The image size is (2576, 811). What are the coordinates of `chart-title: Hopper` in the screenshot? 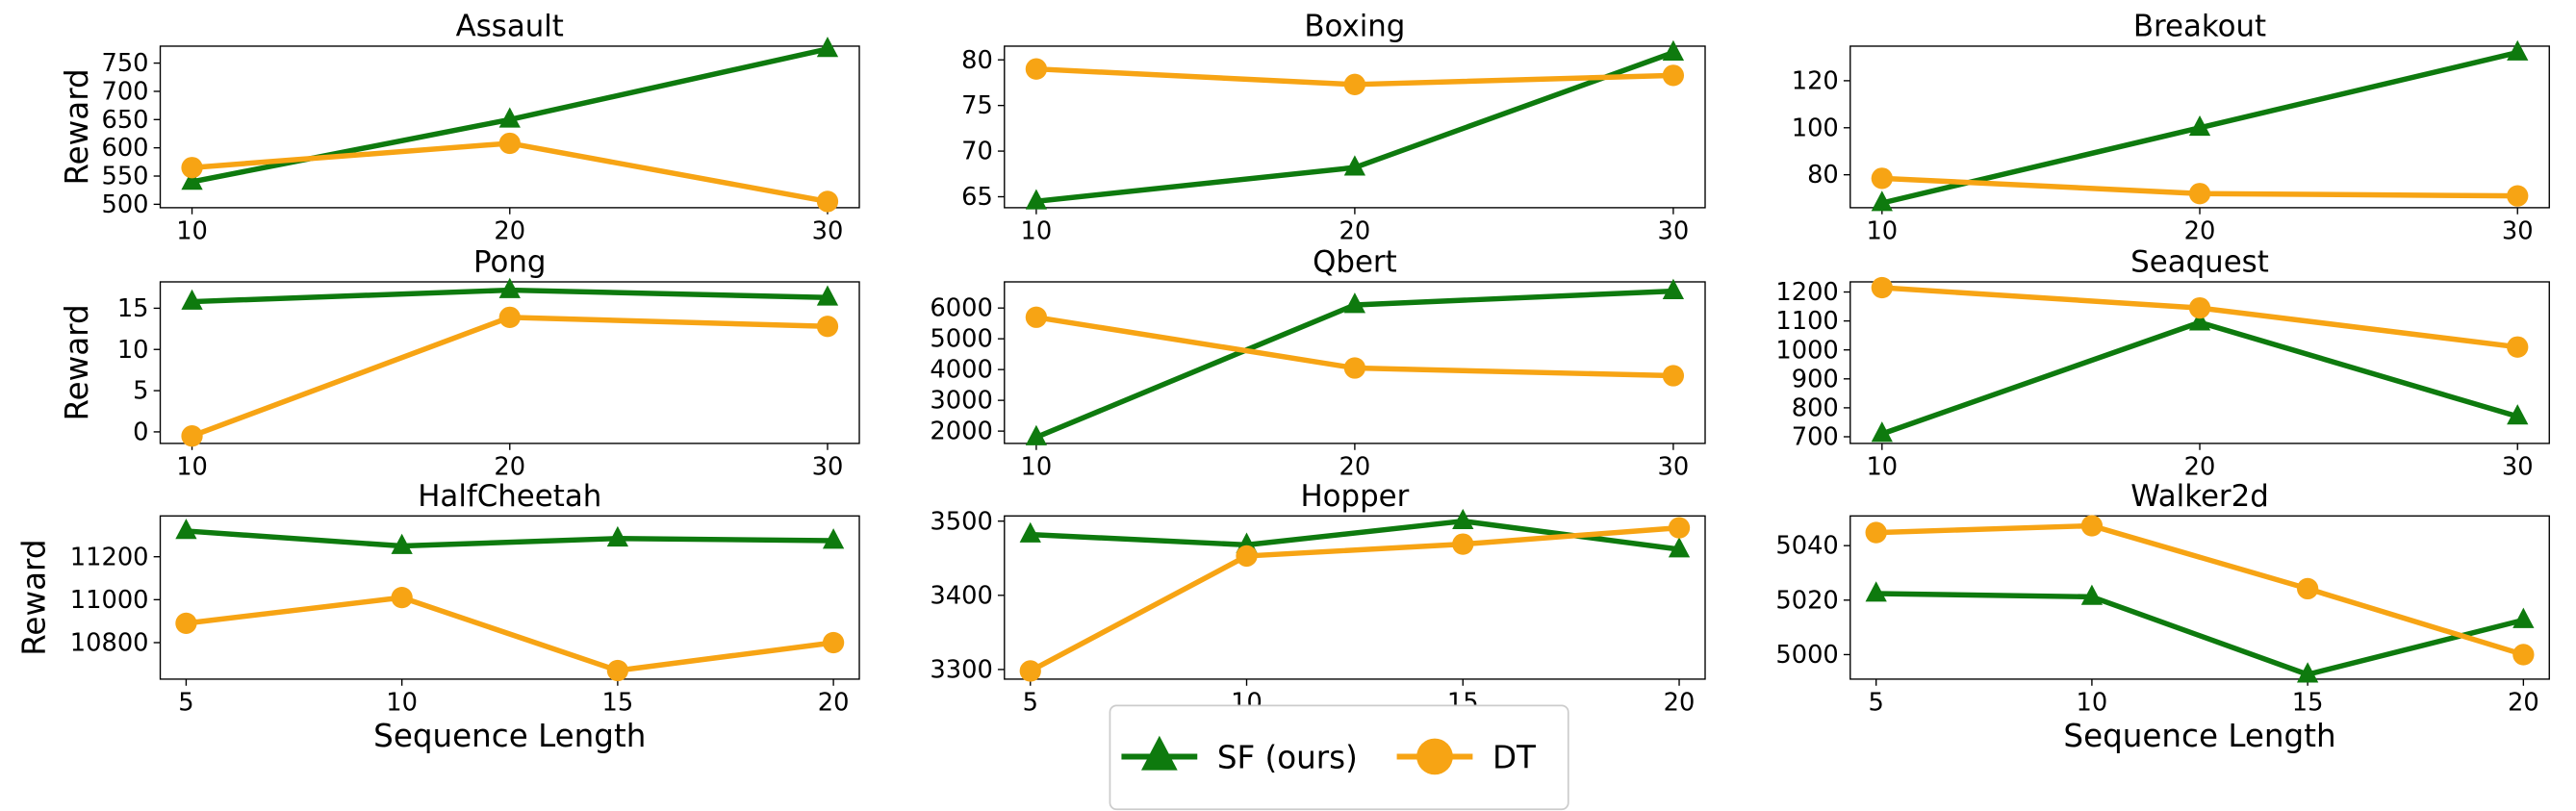 It's located at (1354, 497).